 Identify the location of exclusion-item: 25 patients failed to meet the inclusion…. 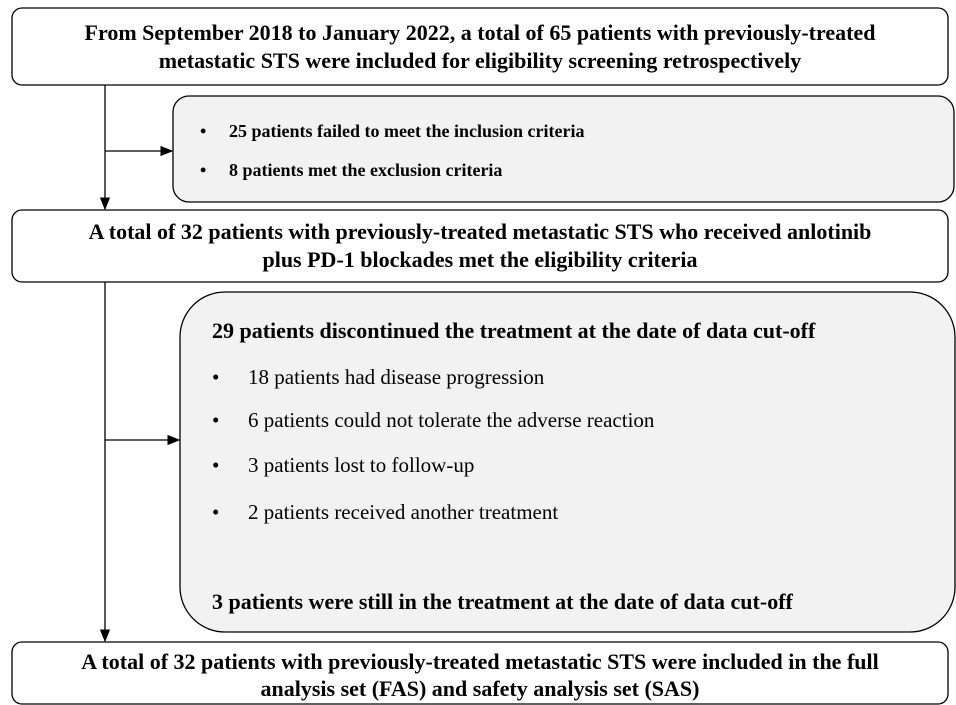
(406, 131).